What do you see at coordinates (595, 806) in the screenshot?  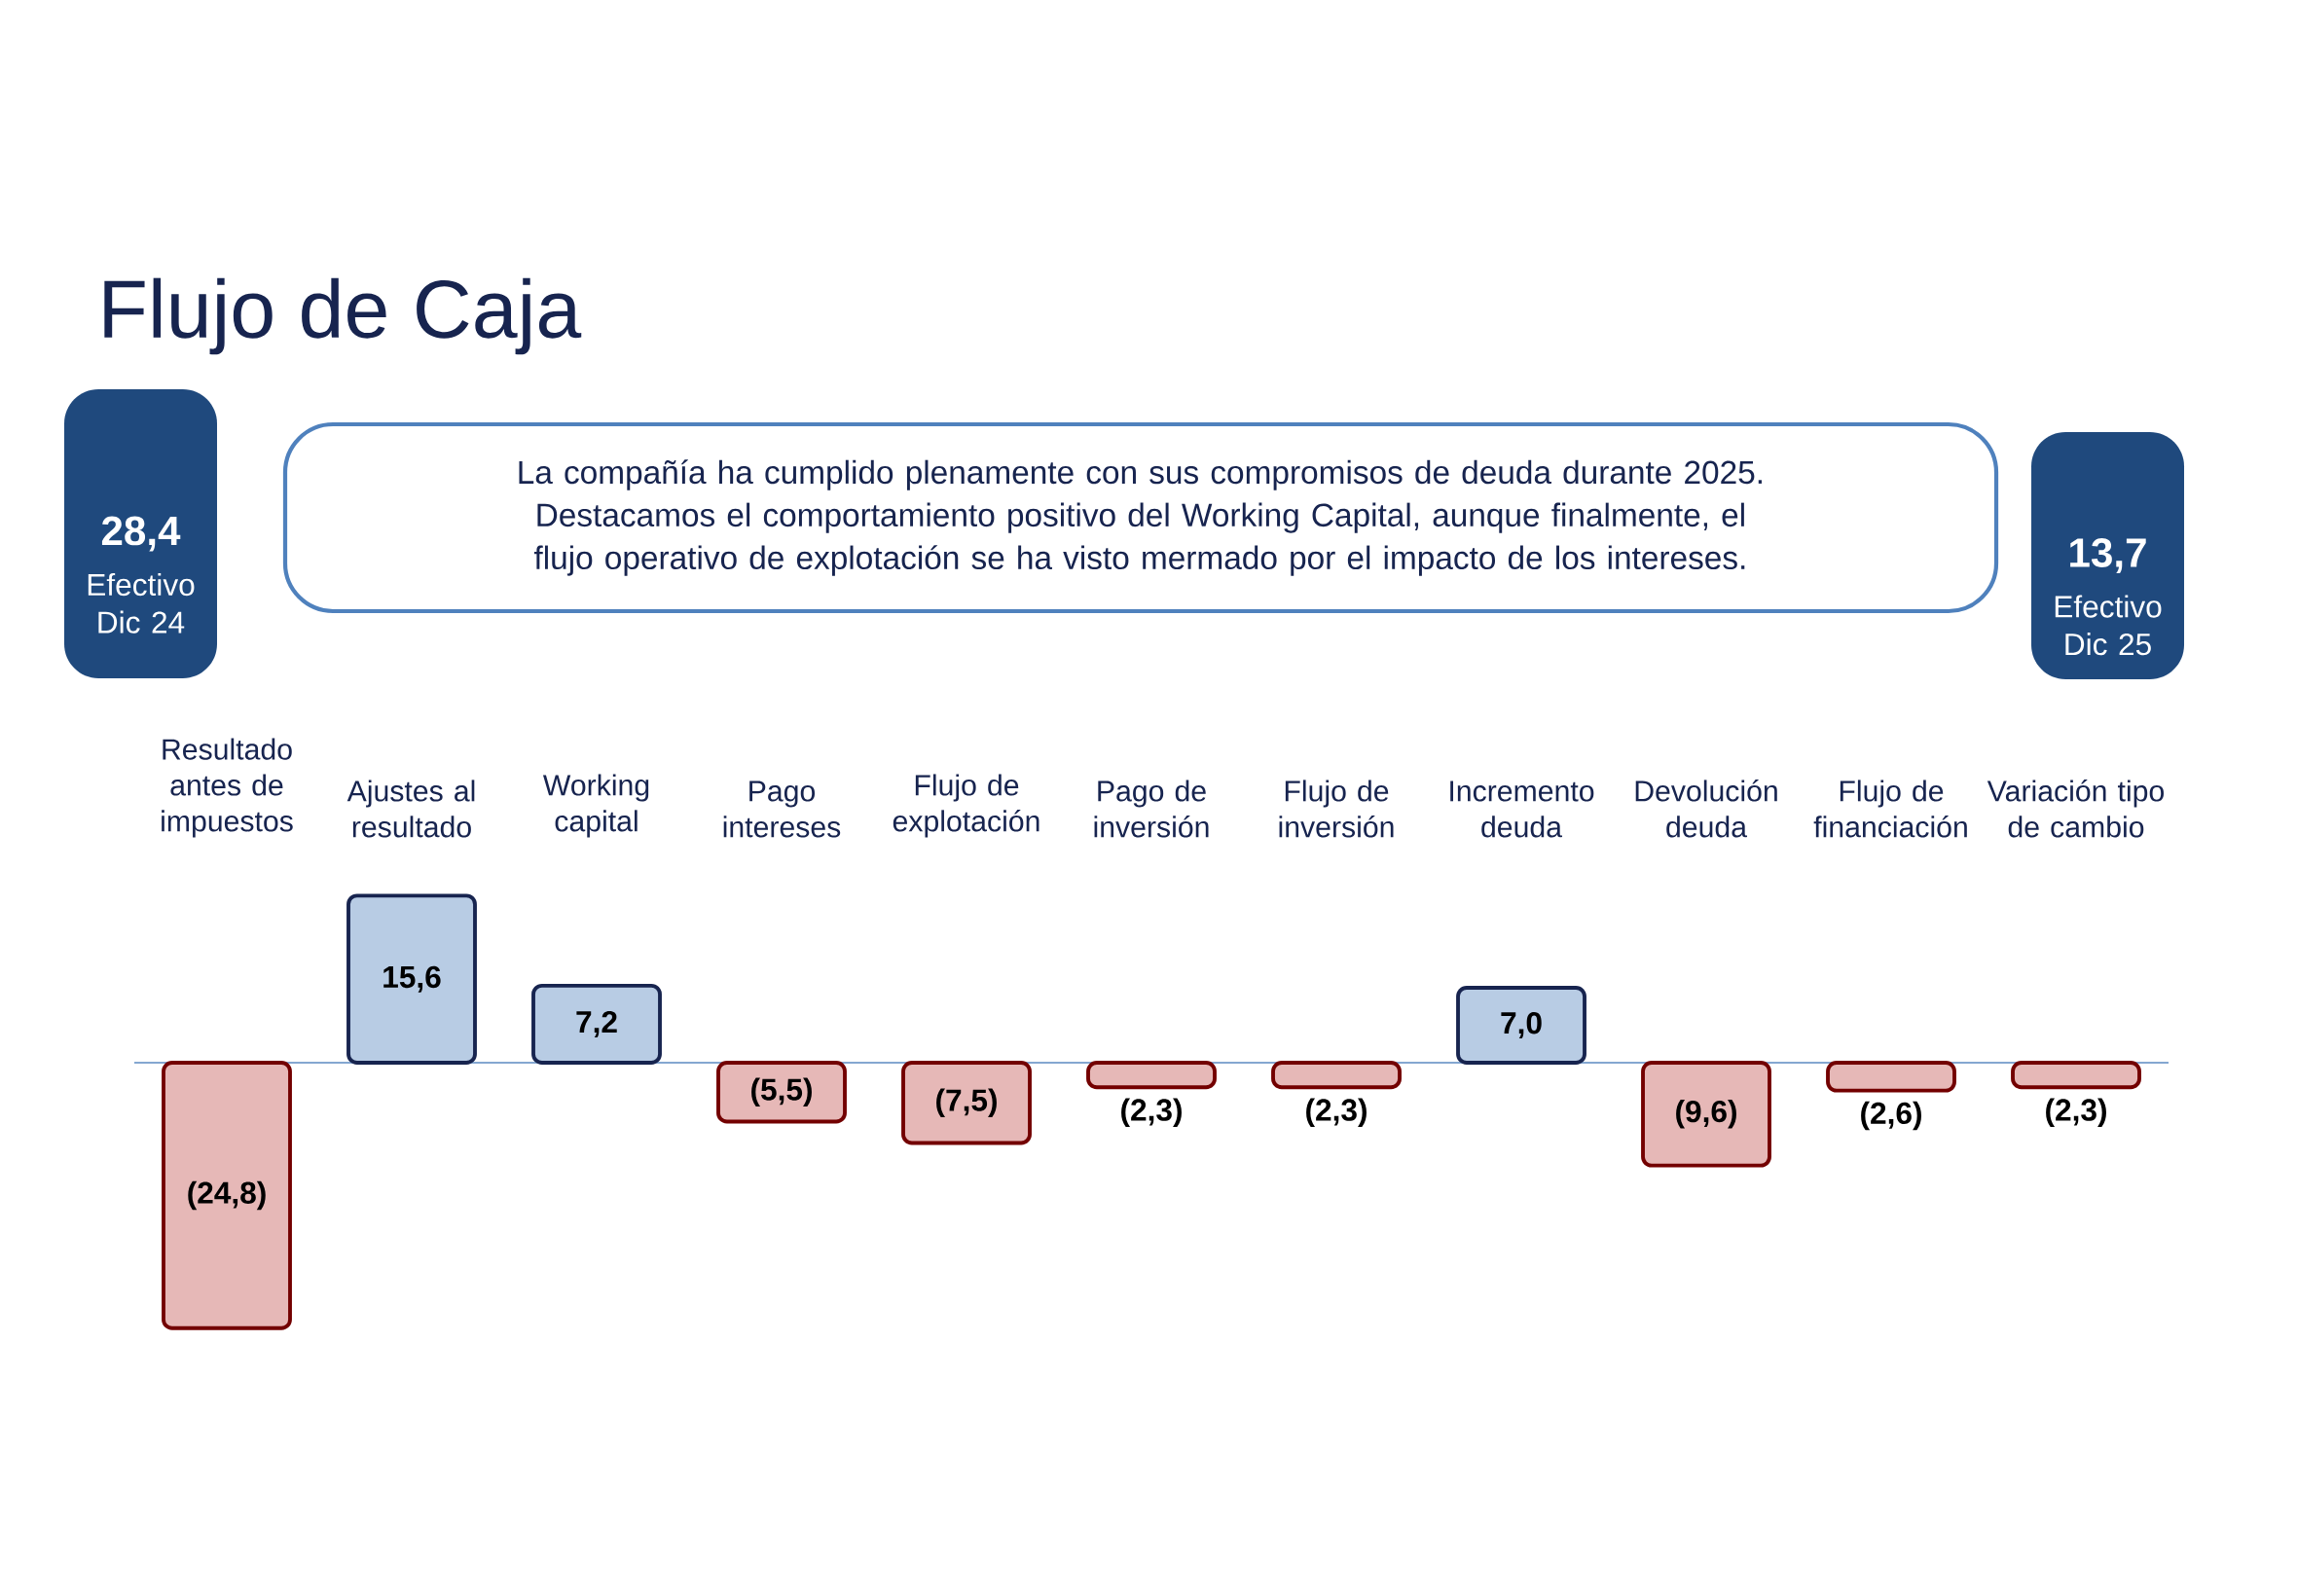 I see `x-tick-label: Working capital` at bounding box center [595, 806].